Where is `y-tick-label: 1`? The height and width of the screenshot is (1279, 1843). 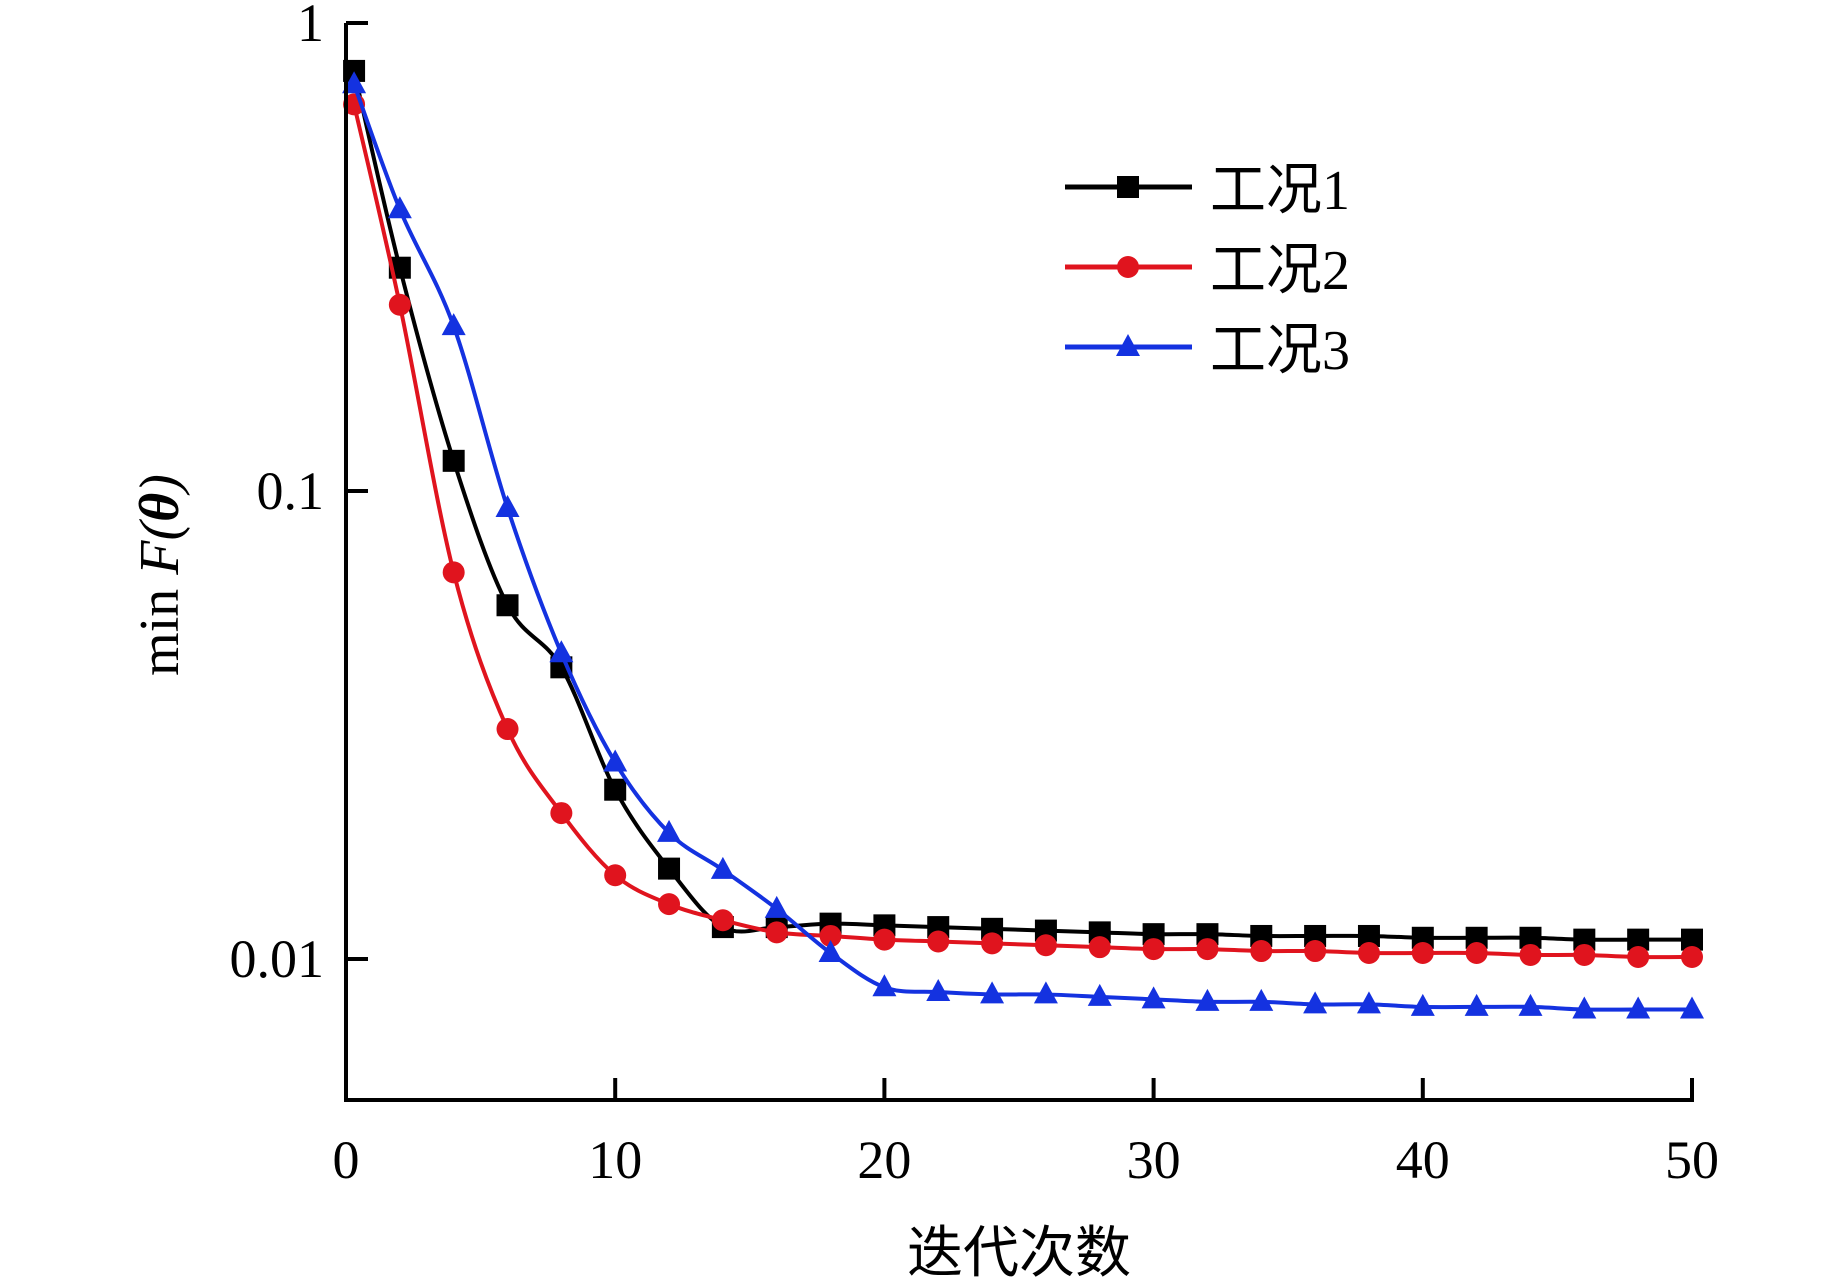
y-tick-label: 1 is located at coordinates (310, 26).